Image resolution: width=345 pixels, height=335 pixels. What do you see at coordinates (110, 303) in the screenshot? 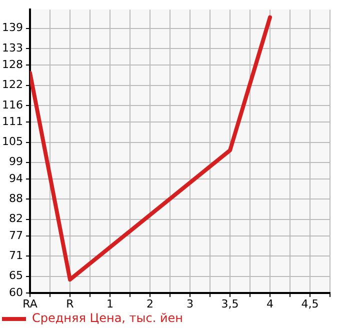
I see `x-tick-label: 1` at bounding box center [110, 303].